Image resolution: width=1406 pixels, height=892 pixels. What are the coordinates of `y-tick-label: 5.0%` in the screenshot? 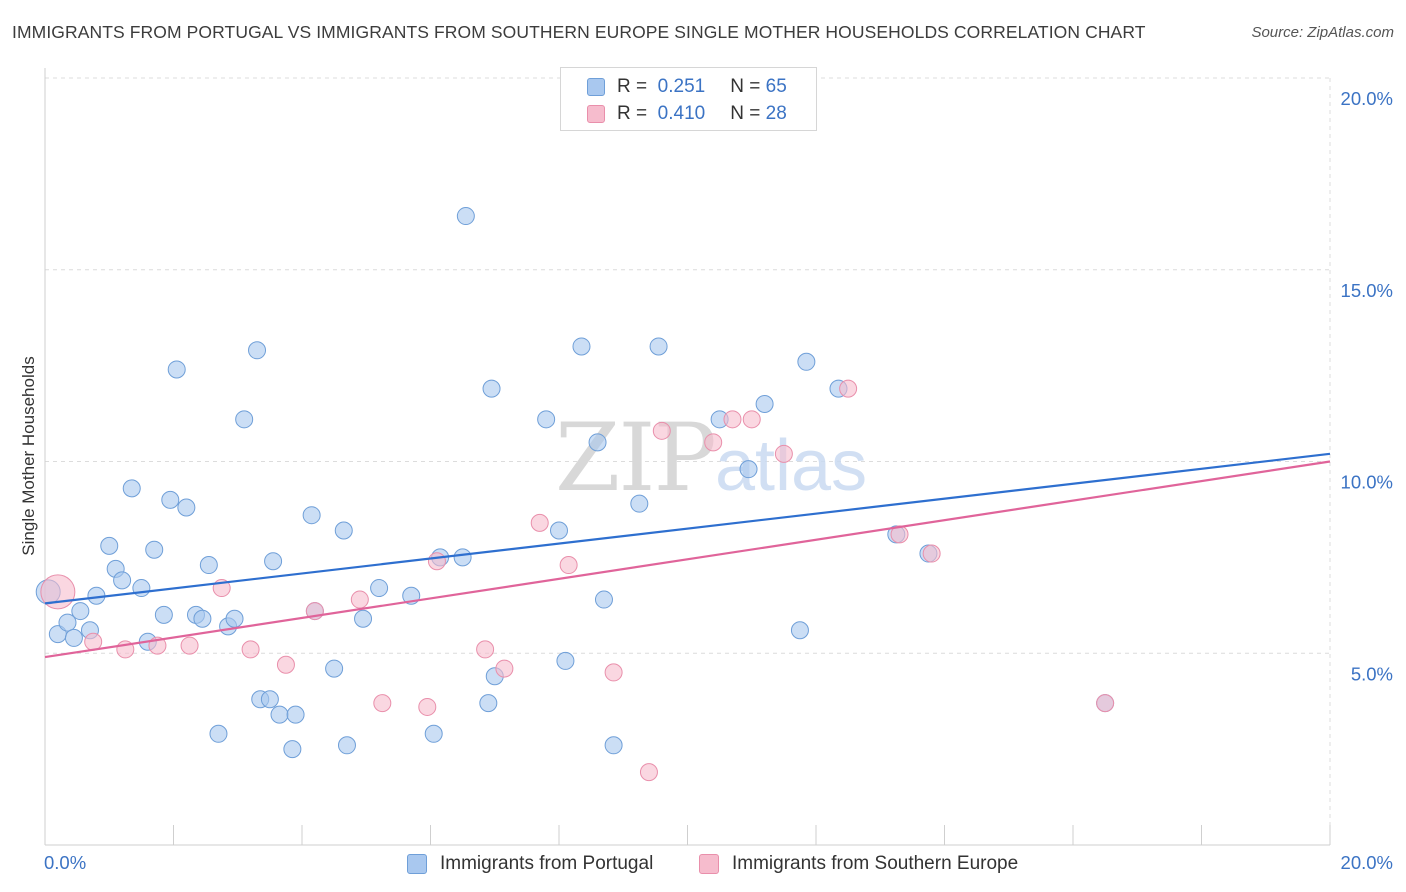 It's located at (1372, 673).